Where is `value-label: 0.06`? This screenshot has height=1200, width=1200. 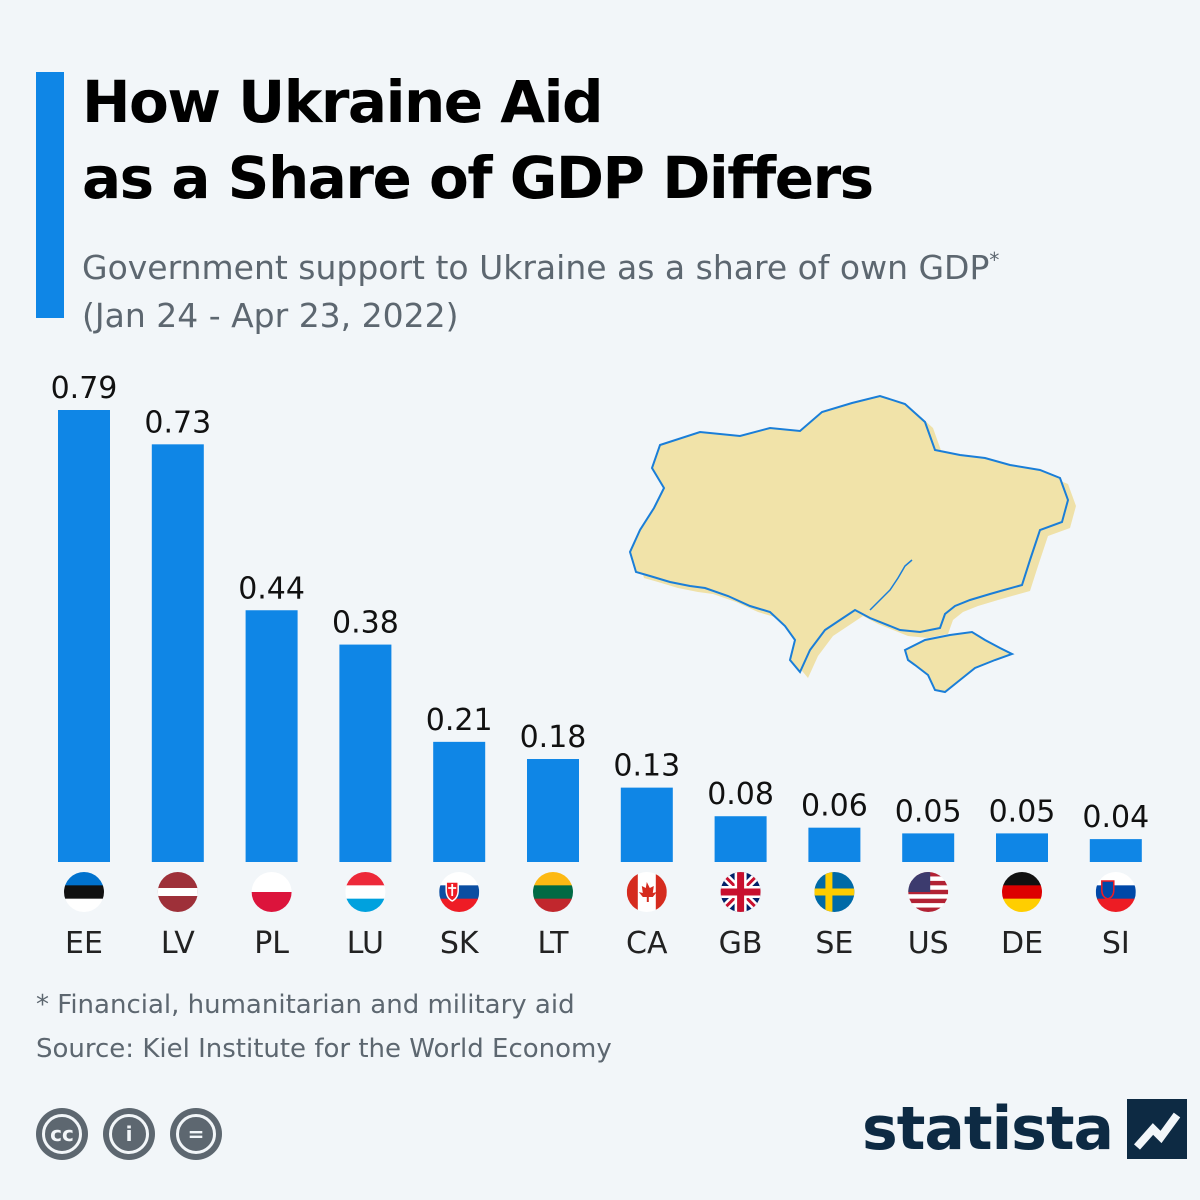
value-label: 0.06 is located at coordinates (834, 806).